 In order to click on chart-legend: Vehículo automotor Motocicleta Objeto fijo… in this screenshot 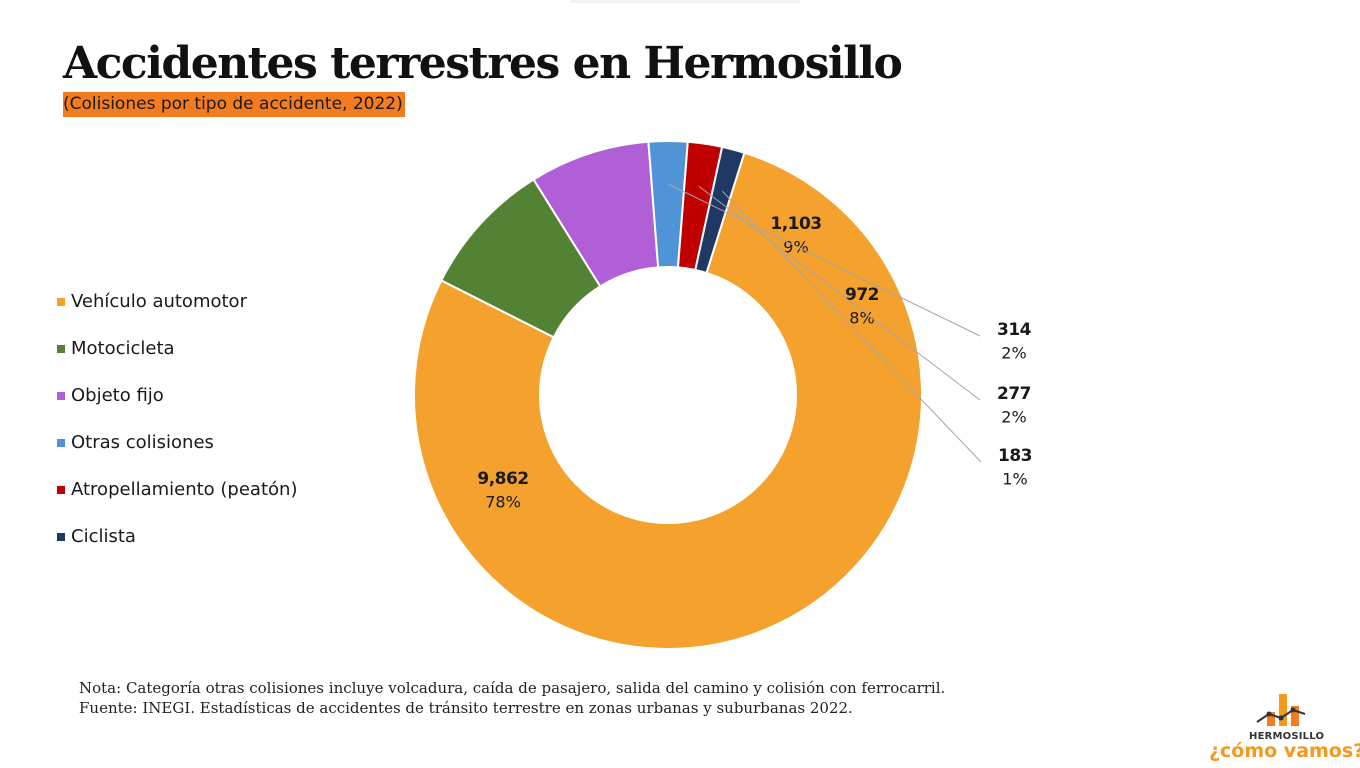, I will do `click(177, 419)`.